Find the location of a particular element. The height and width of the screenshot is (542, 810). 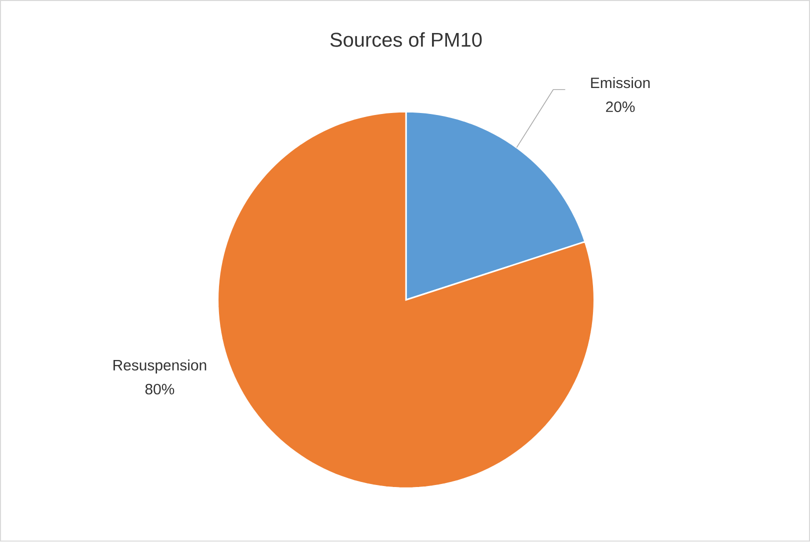

chart-title: Sources of PM10 is located at coordinates (406, 40).